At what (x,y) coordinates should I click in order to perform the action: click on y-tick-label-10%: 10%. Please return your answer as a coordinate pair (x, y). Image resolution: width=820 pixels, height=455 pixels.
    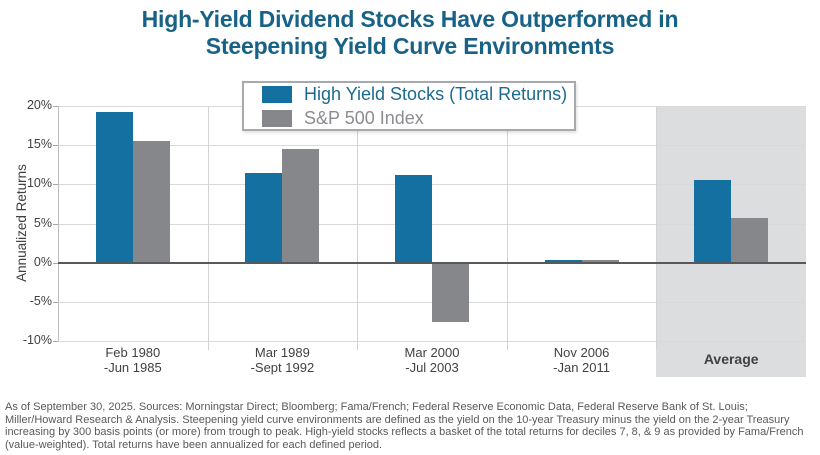
    Looking at the image, I should click on (39, 183).